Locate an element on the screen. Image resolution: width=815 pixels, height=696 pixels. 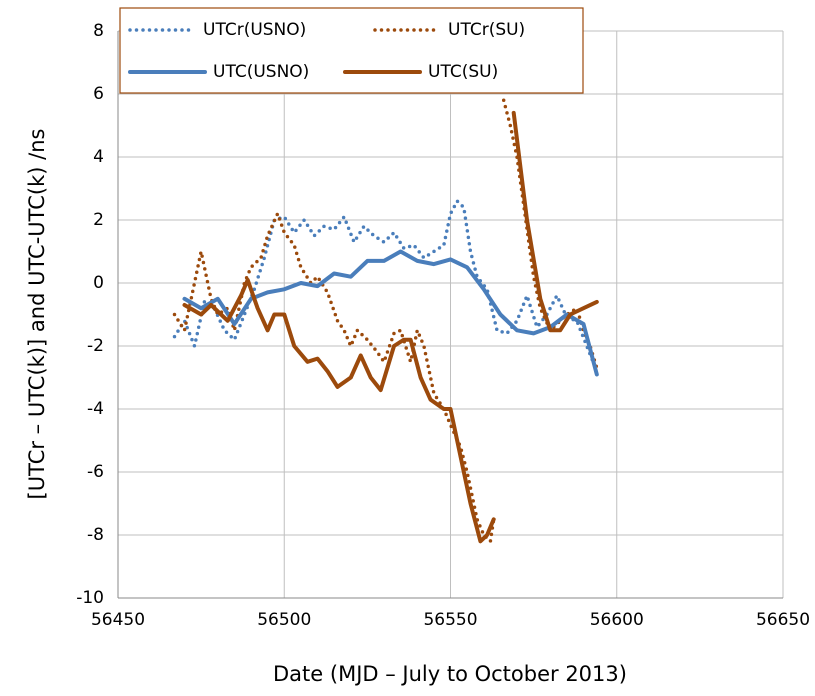
y-axis-title: [UTCr – UTC(k)] and UTC-UTC(k) /ns is located at coordinates (37, 314).